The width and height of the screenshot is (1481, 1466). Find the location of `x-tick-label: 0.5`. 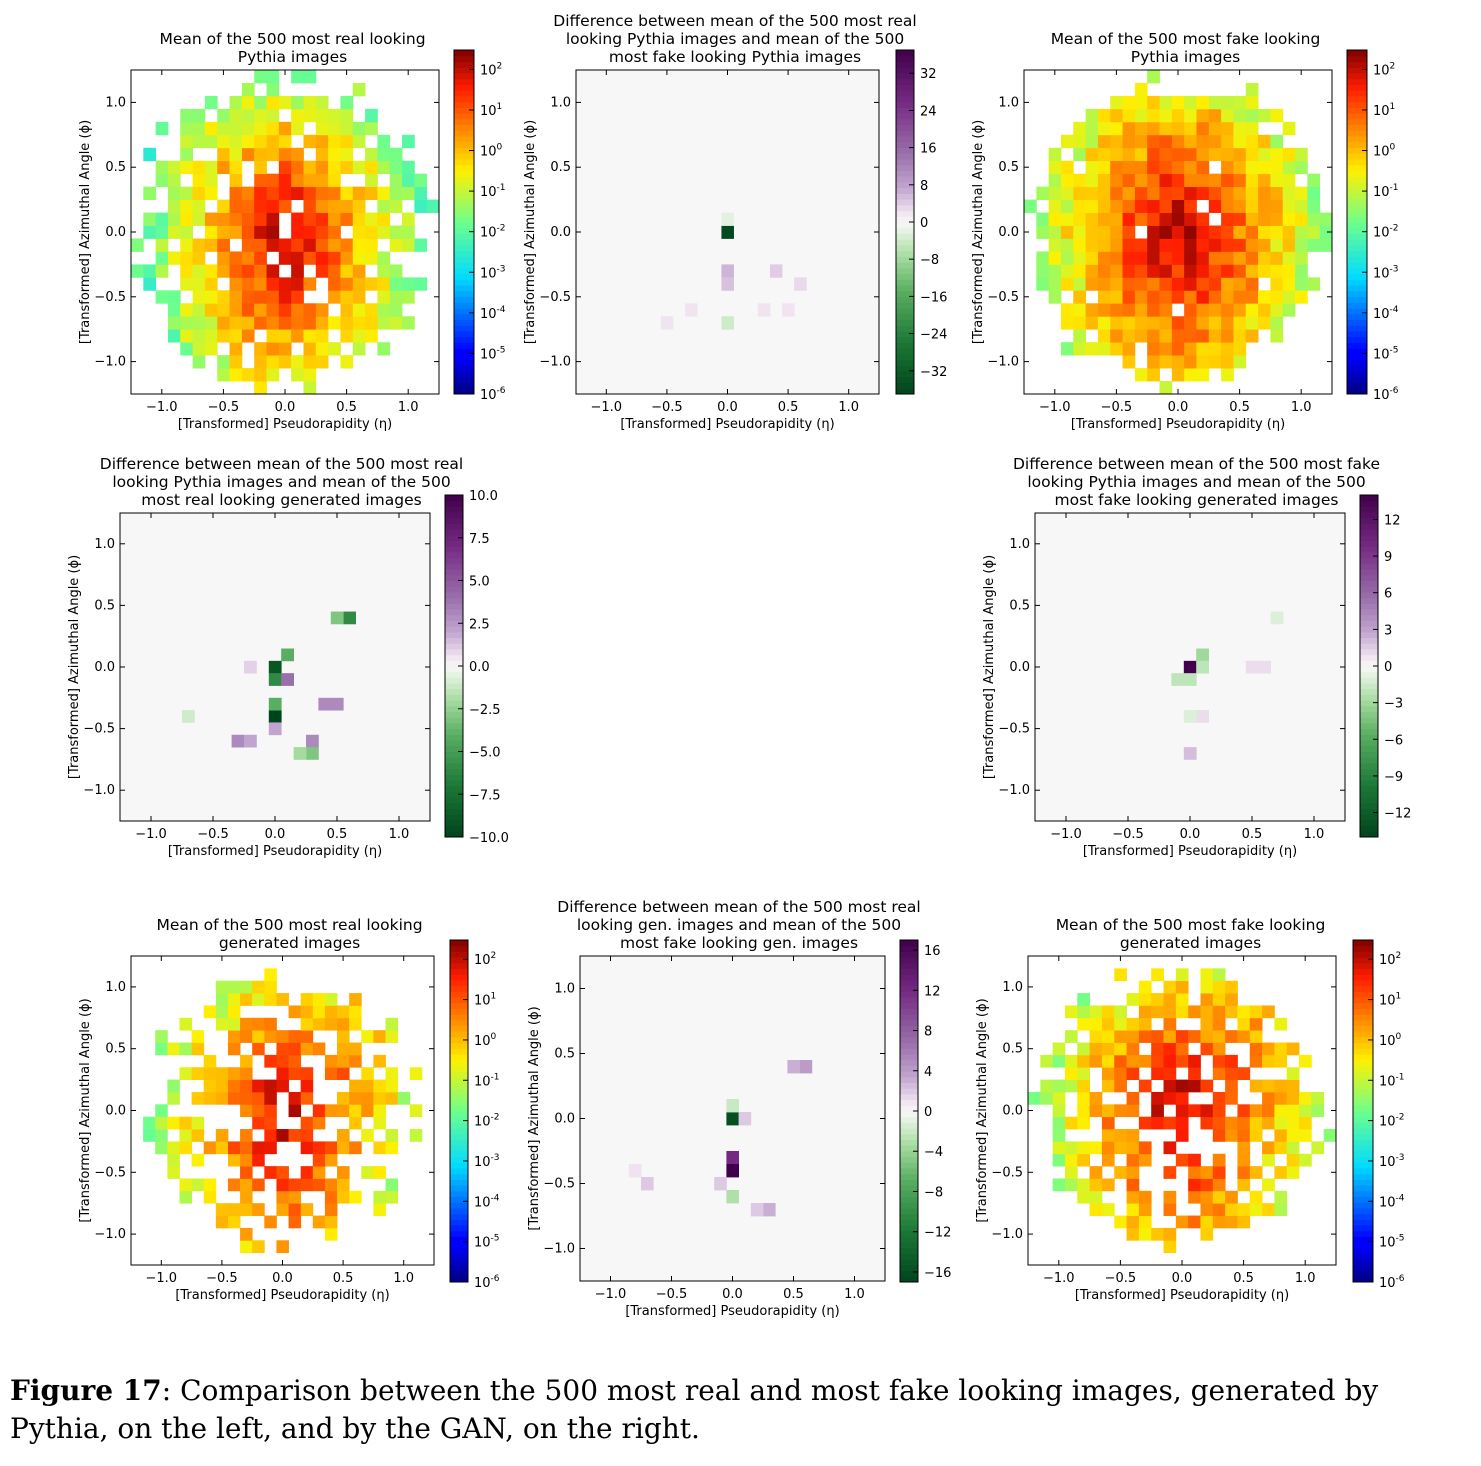

x-tick-label: 0.5 is located at coordinates (1239, 407).